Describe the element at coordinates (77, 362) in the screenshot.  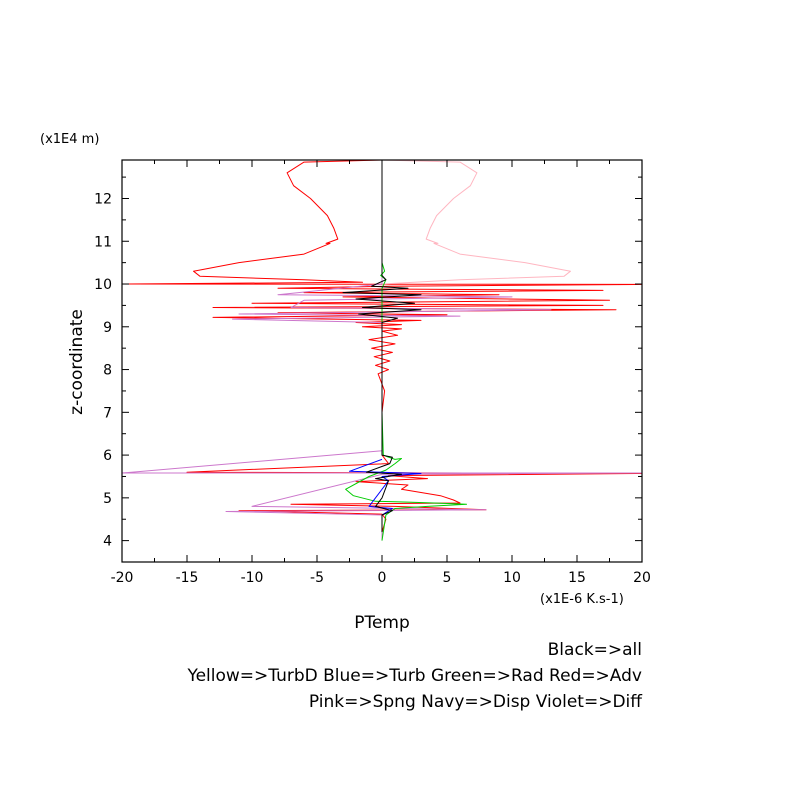
I see `y-axis-label: z-coordinate` at that location.